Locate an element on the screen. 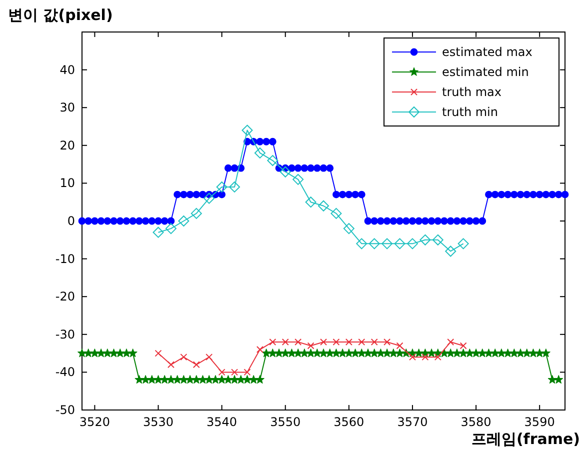  x-tick-label: 3590 is located at coordinates (539, 422).